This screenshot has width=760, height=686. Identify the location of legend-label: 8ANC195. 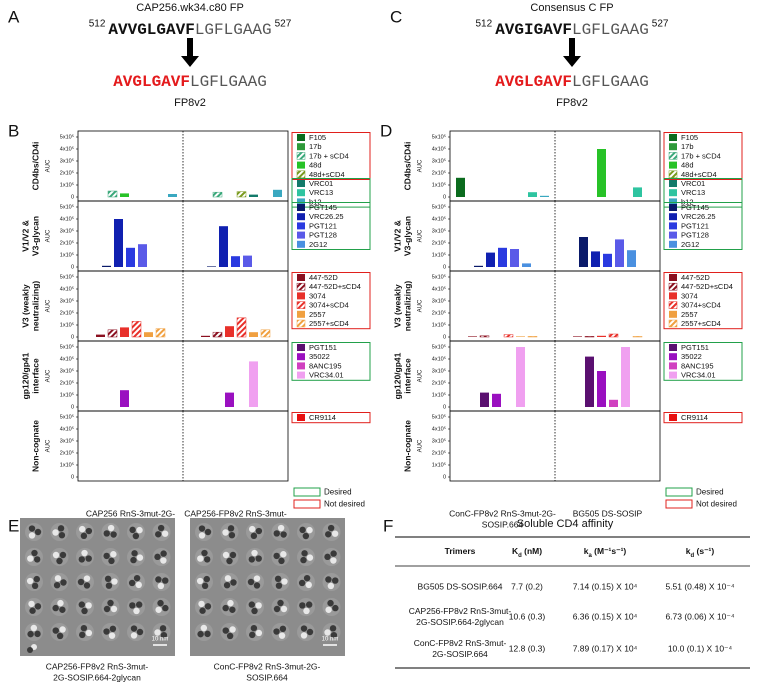
(697, 365).